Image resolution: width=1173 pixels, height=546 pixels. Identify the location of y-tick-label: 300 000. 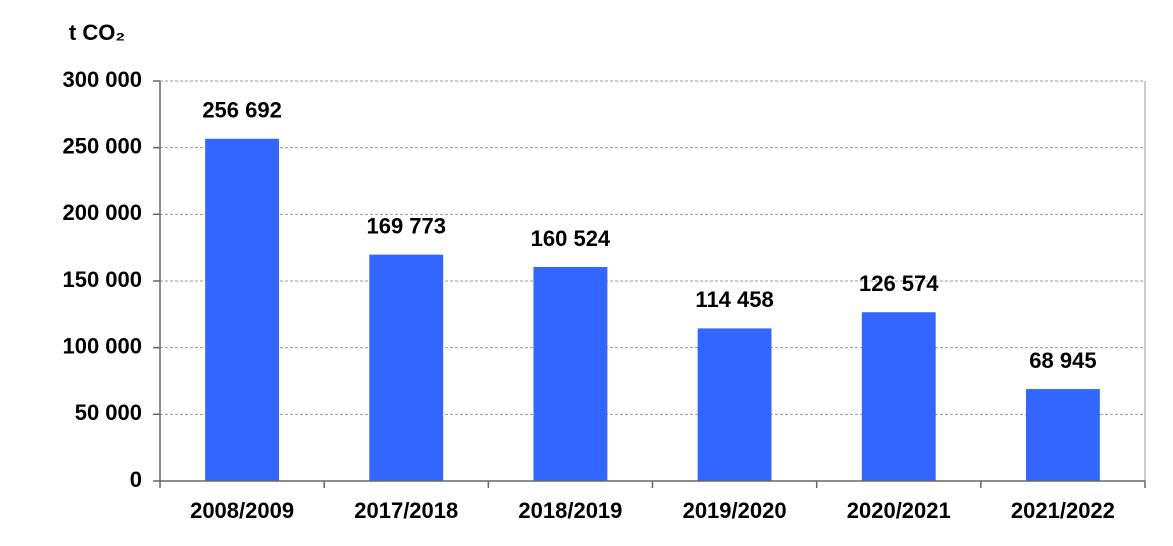
(102, 79).